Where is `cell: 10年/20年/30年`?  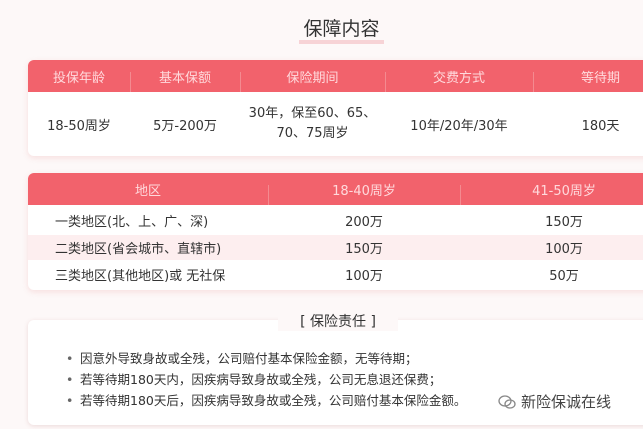 cell: 10年/20年/30年 is located at coordinates (459, 126).